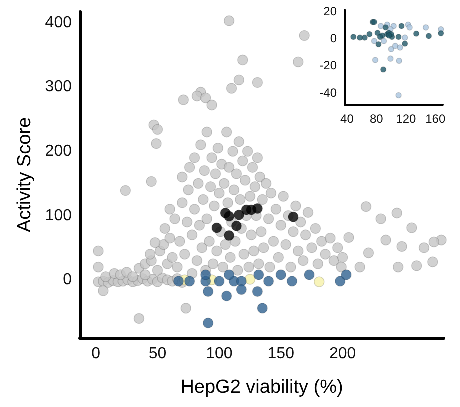 The height and width of the screenshot is (407, 460). I want to click on y-tick-label: 300, so click(58, 87).